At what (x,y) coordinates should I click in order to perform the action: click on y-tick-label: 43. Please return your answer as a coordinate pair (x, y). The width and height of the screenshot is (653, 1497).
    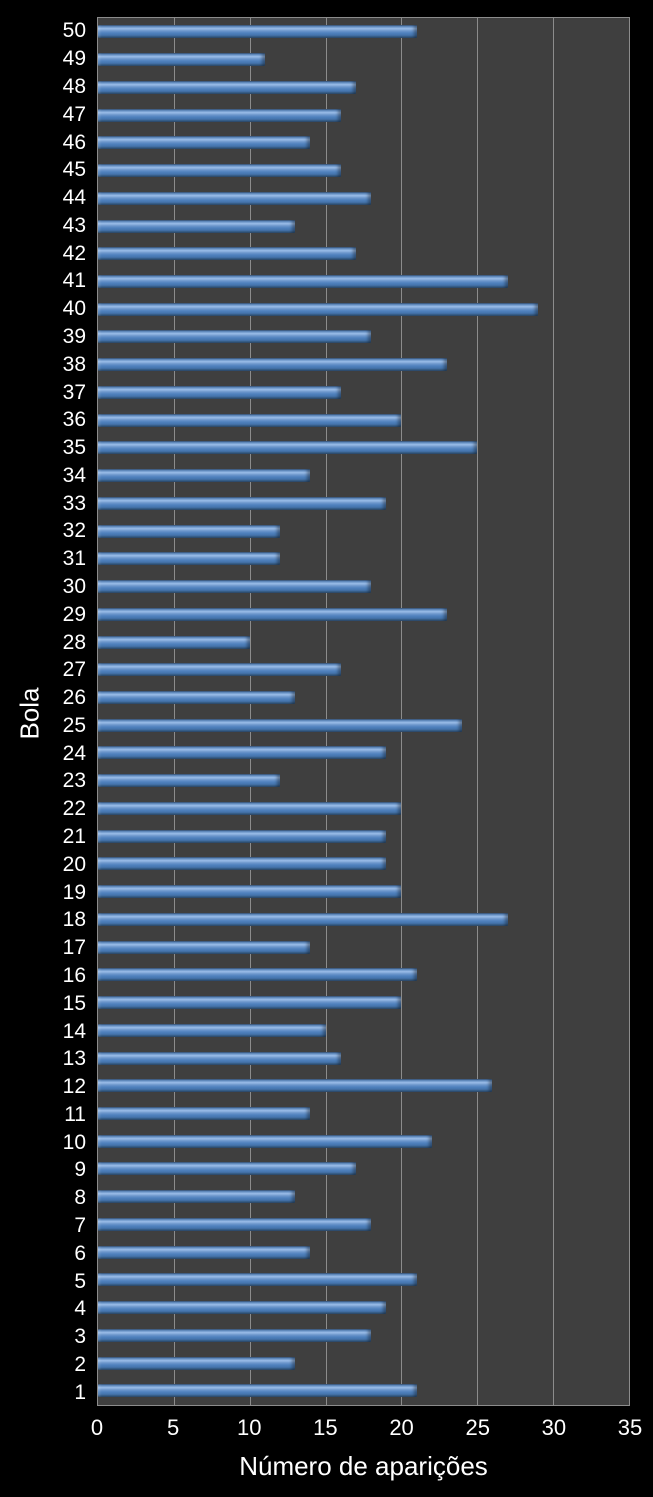
    Looking at the image, I should click on (74, 225).